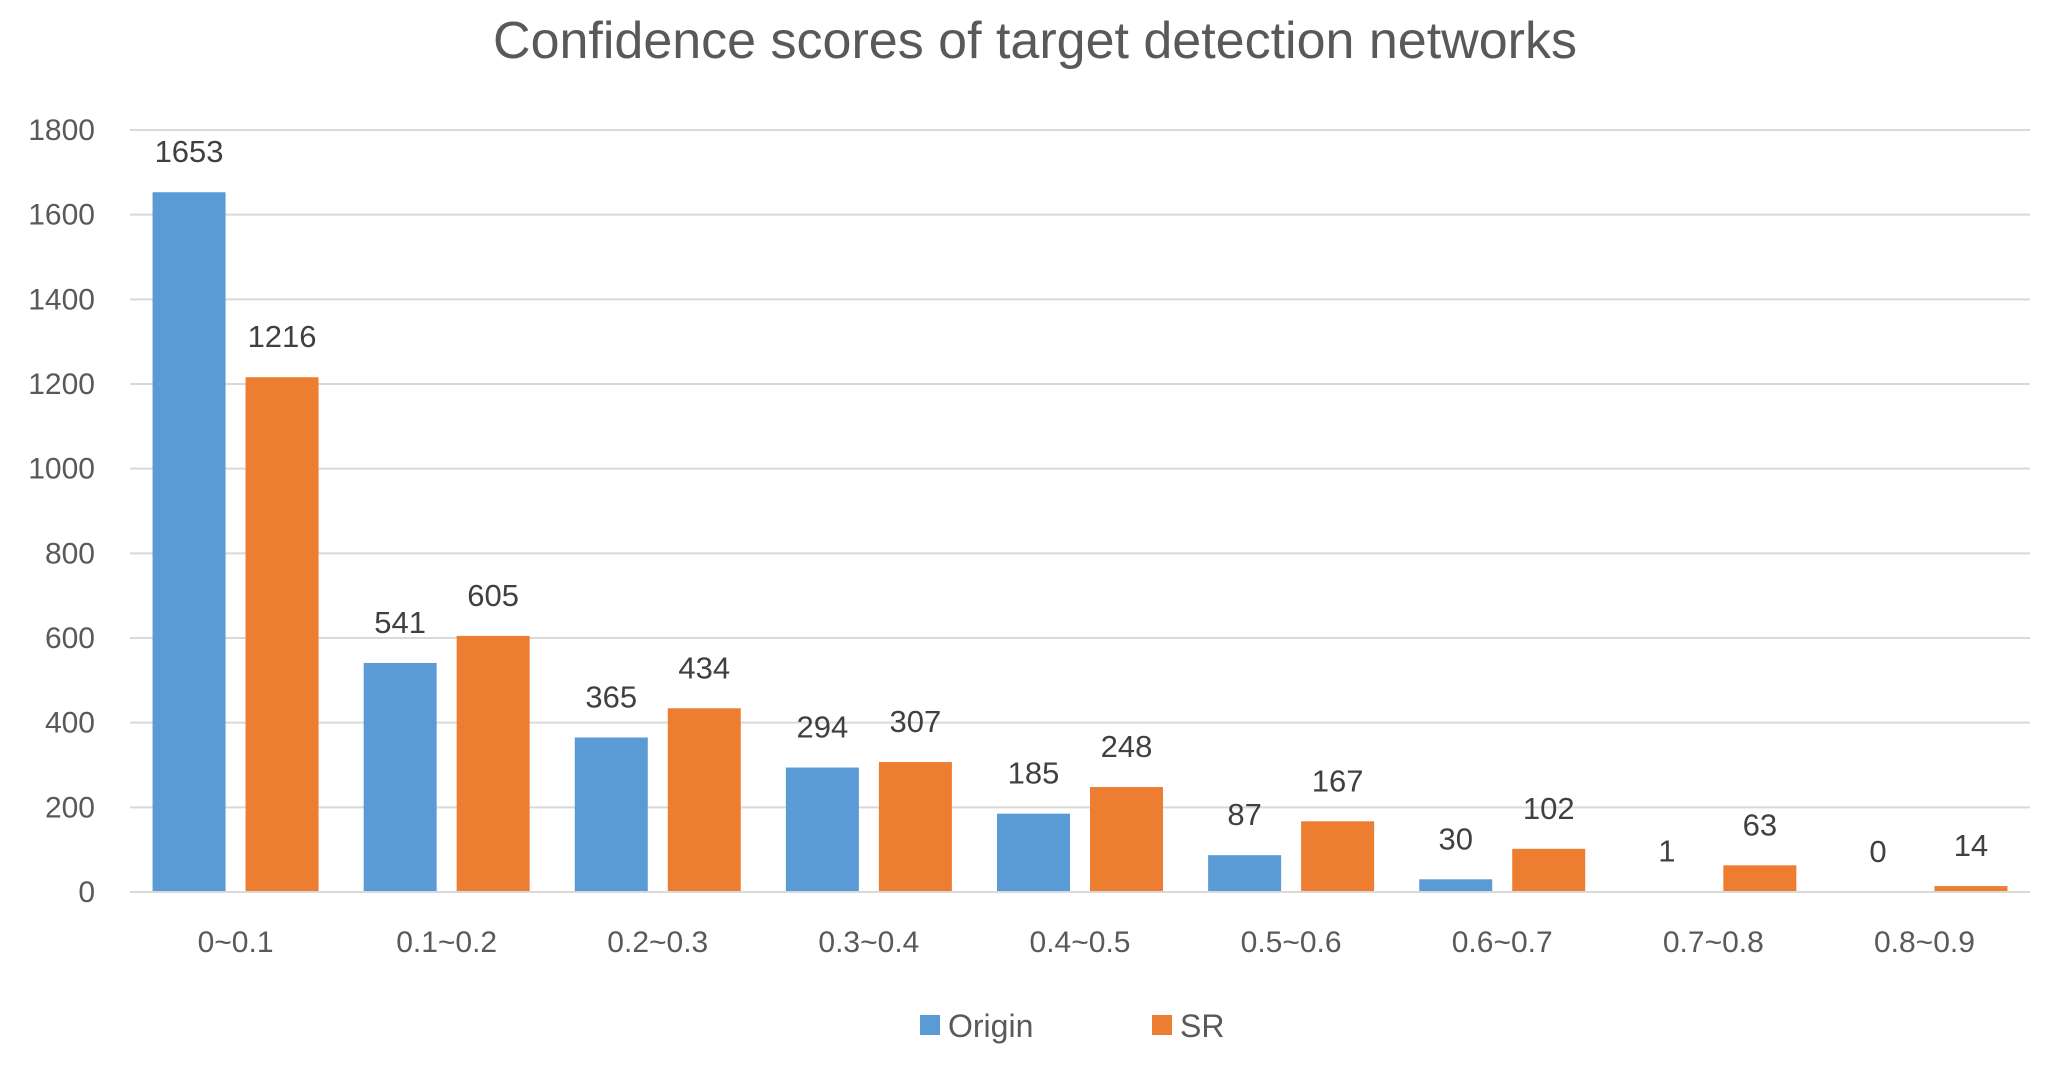 This screenshot has width=2052, height=1068. What do you see at coordinates (61, 215) in the screenshot?
I see `y-tick-label: 1600` at bounding box center [61, 215].